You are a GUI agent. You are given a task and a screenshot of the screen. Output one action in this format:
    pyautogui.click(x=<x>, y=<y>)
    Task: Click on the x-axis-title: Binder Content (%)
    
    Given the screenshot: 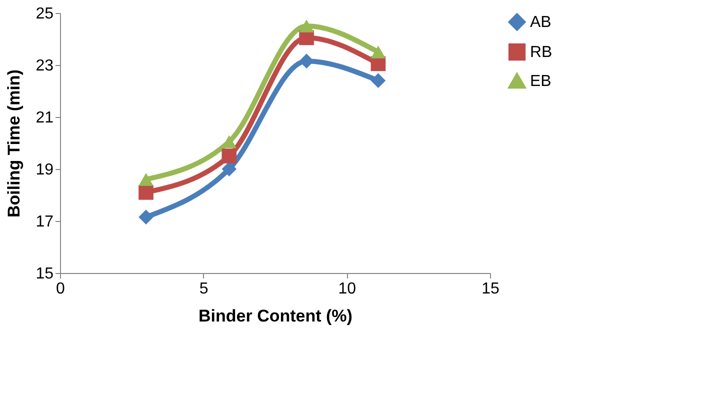 What is the action you would take?
    pyautogui.click(x=275, y=316)
    